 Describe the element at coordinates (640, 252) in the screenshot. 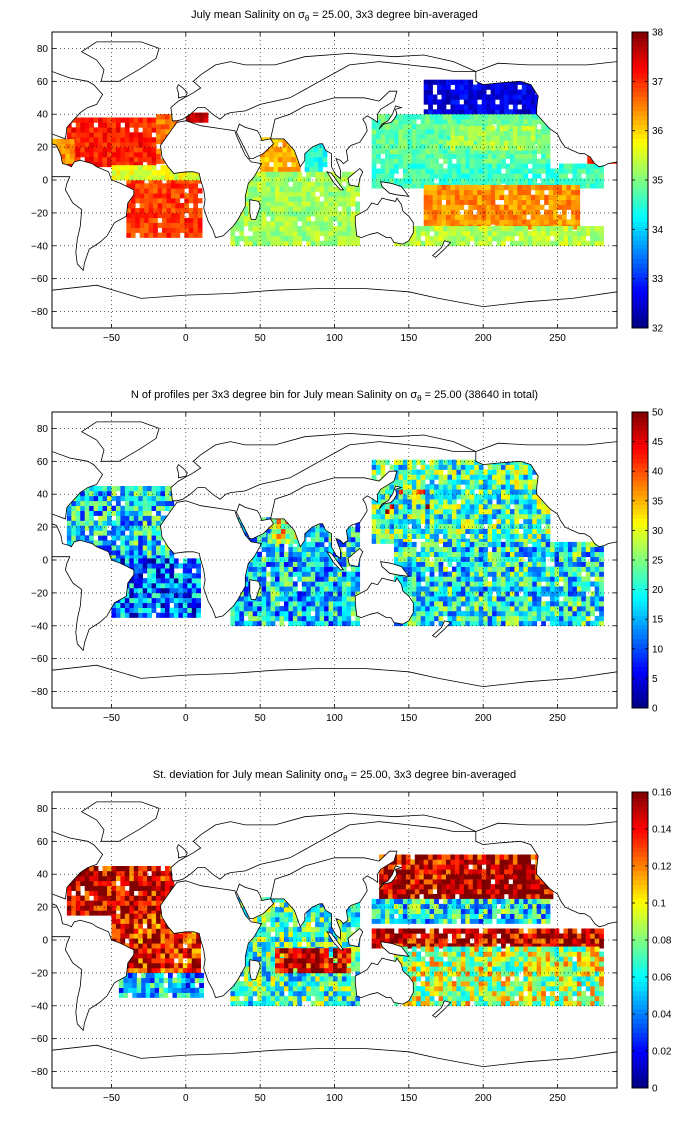

I see `colorbar-segment` at that location.